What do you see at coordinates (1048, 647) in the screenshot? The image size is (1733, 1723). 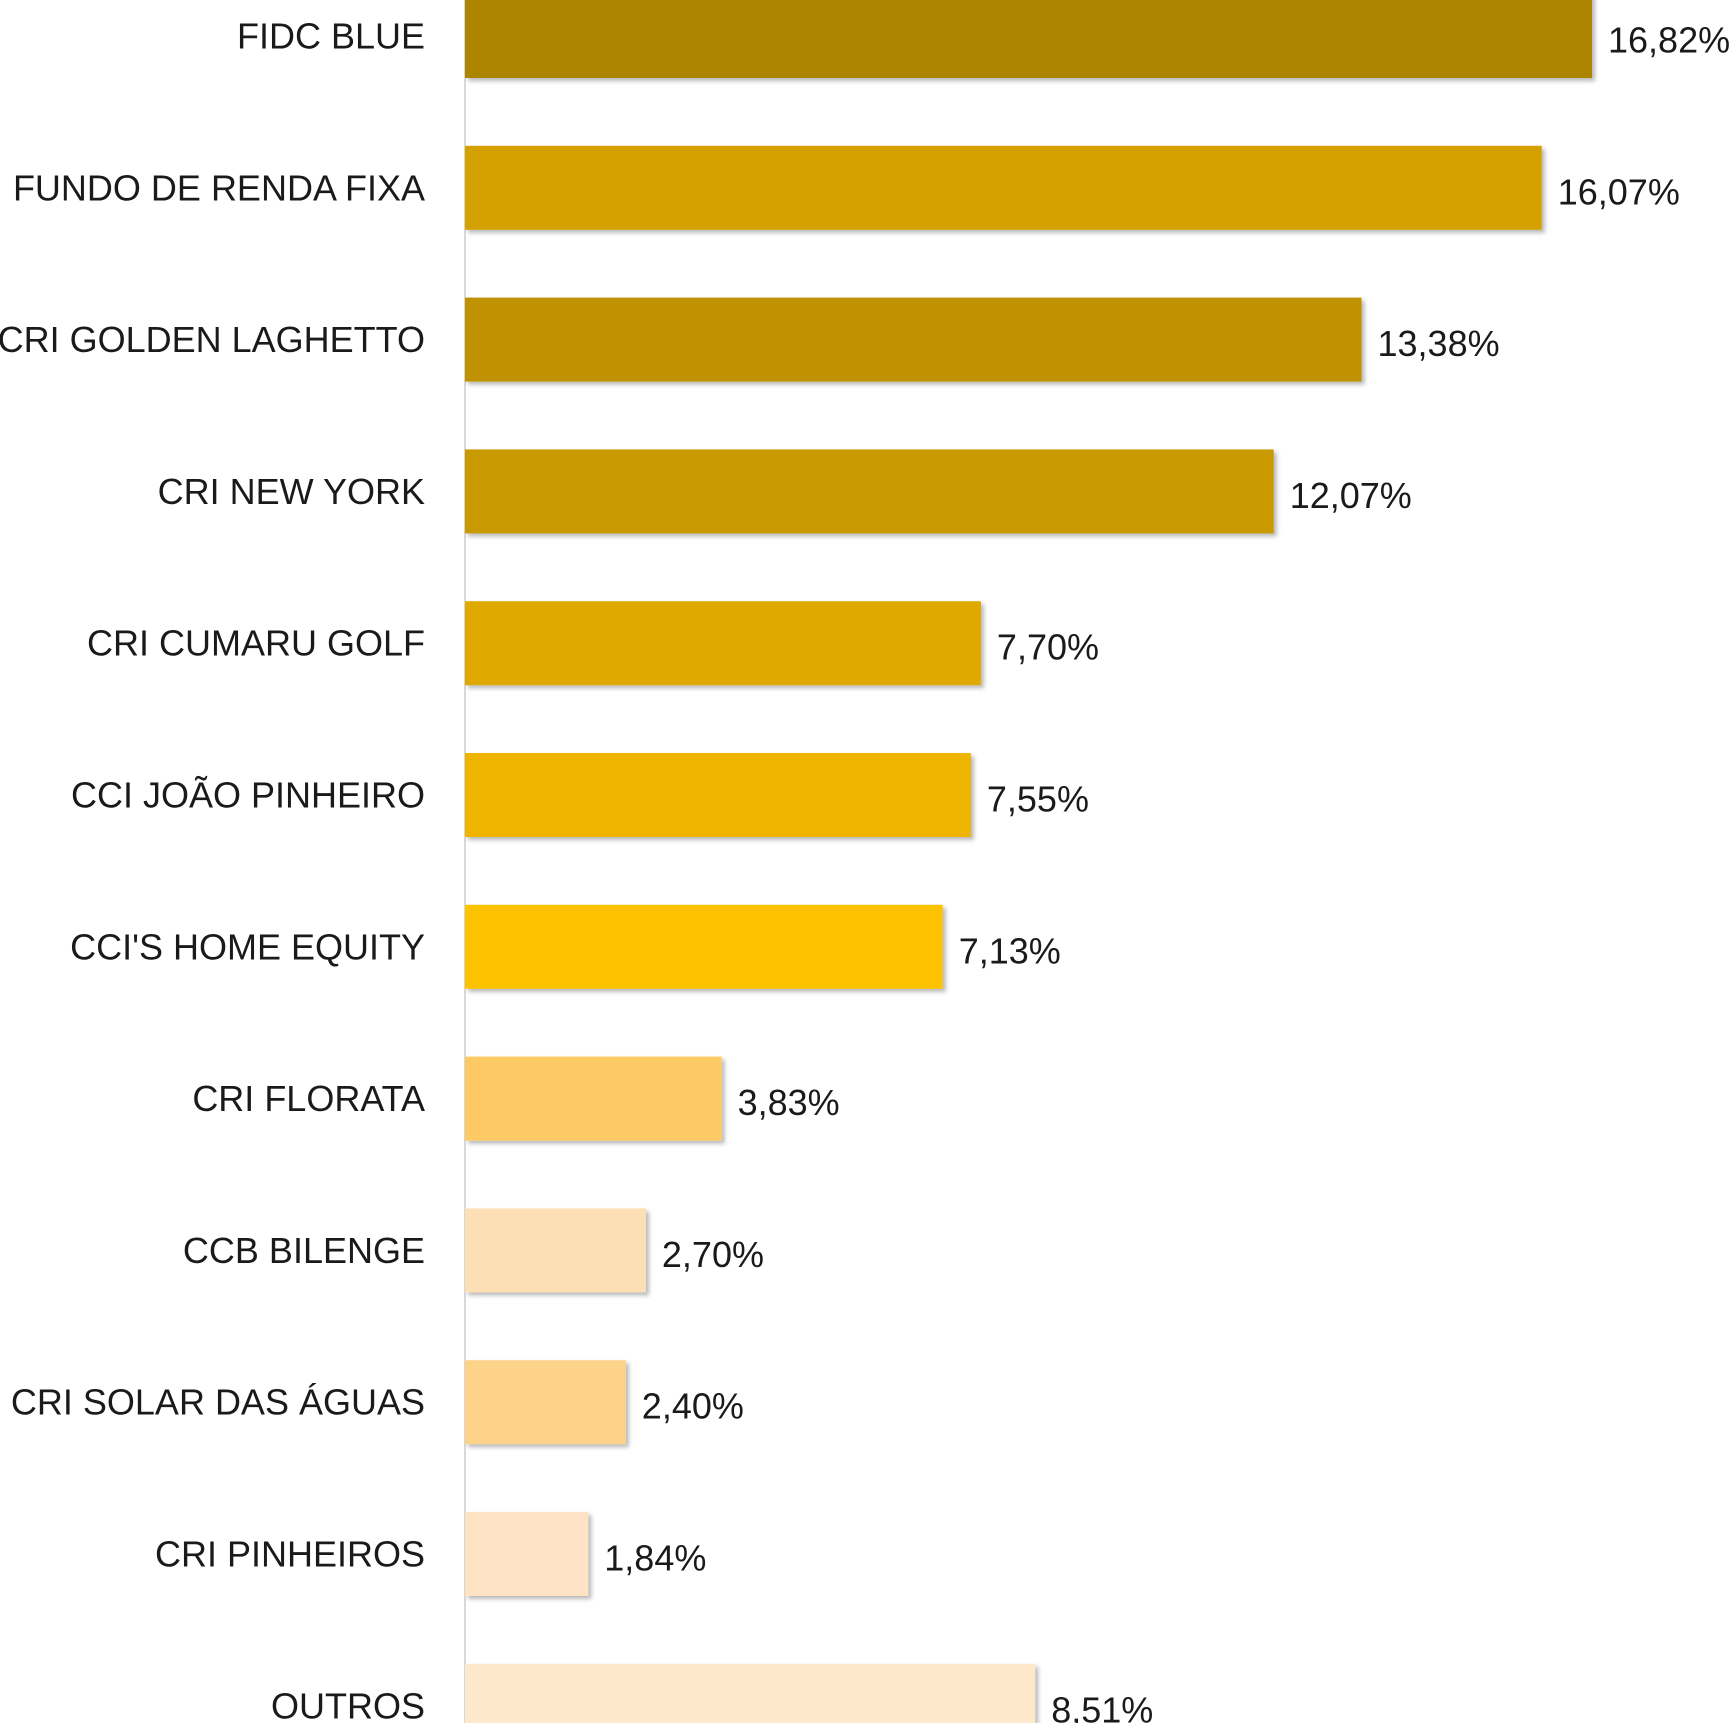 I see `value-label-4: 7,70%` at bounding box center [1048, 647].